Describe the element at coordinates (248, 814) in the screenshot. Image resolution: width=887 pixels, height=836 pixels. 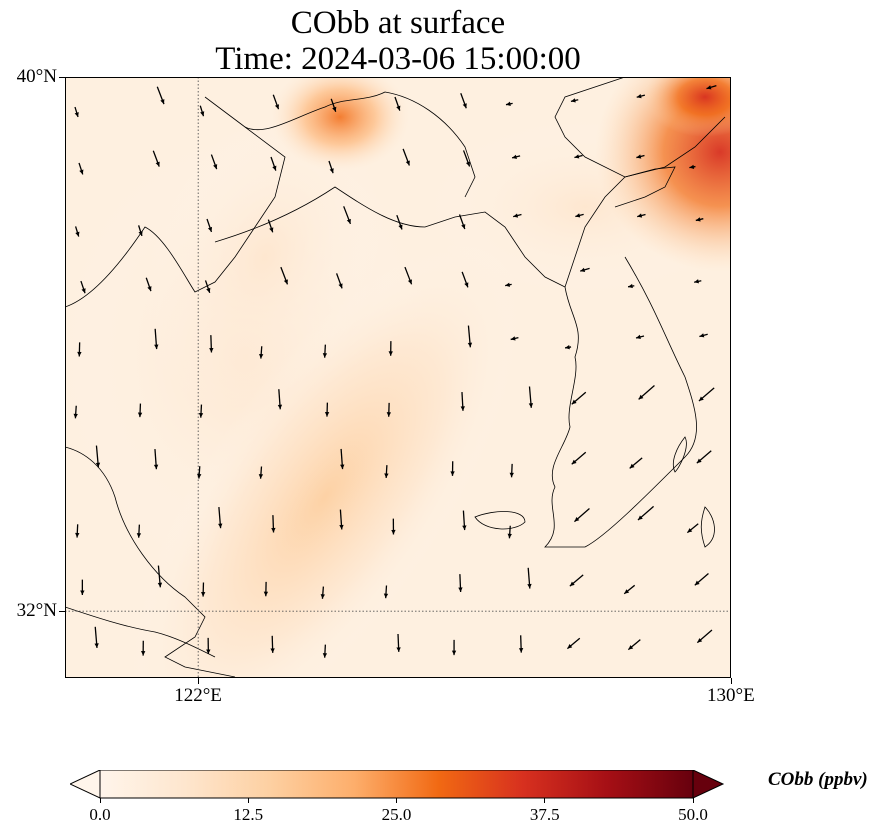
I see `colorbar-tick-label: 12.5` at that location.